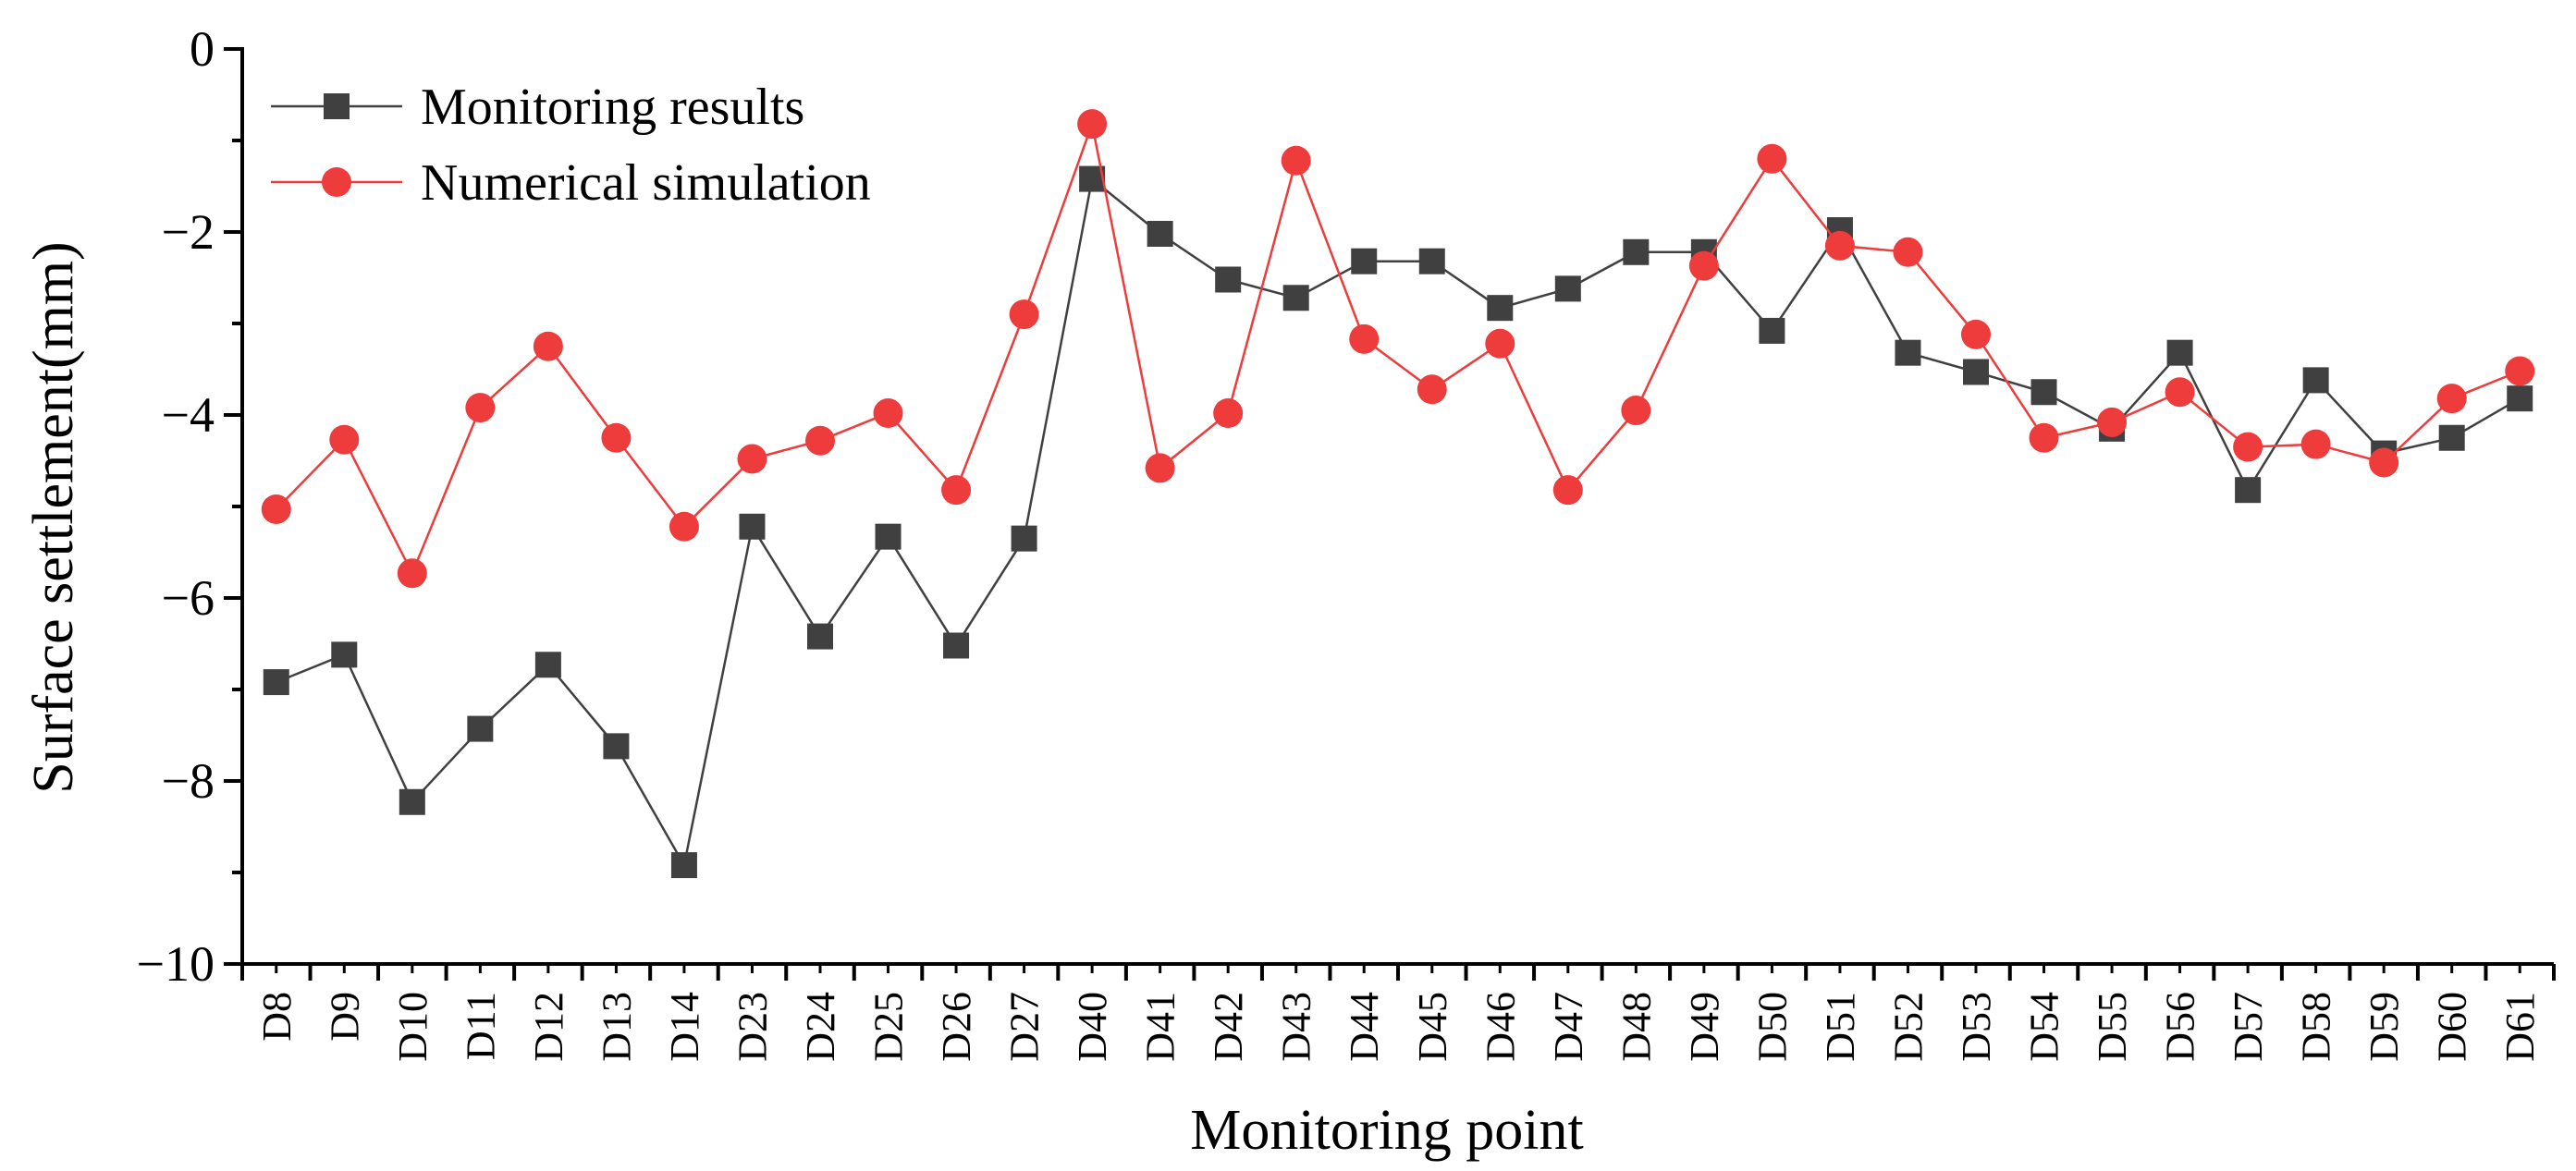 Image resolution: width=2576 pixels, height=1171 pixels. Describe the element at coordinates (1092, 1027) in the screenshot. I see `x-tick-label: D40` at that location.